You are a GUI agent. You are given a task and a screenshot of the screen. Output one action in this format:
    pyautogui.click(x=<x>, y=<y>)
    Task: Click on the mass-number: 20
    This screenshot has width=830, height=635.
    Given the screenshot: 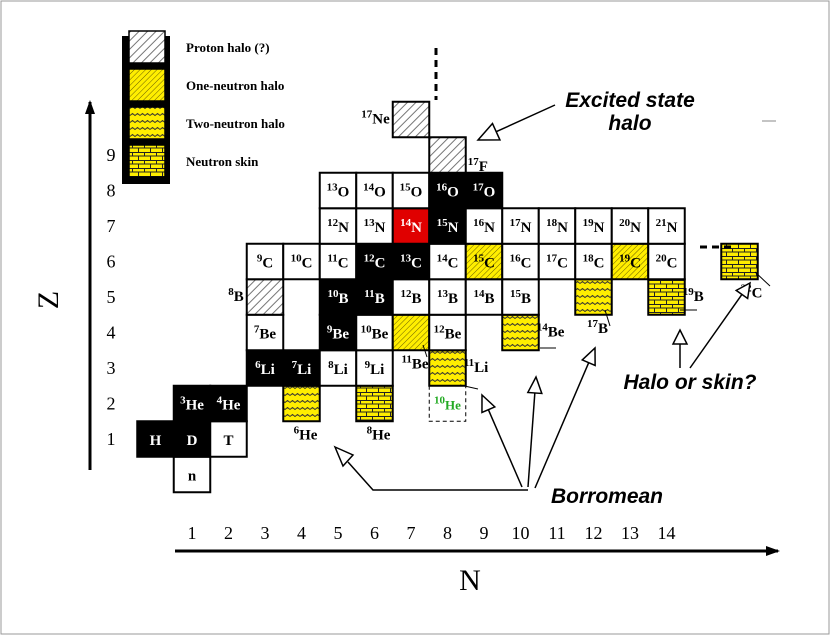 What is the action you would take?
    pyautogui.click(x=625, y=223)
    